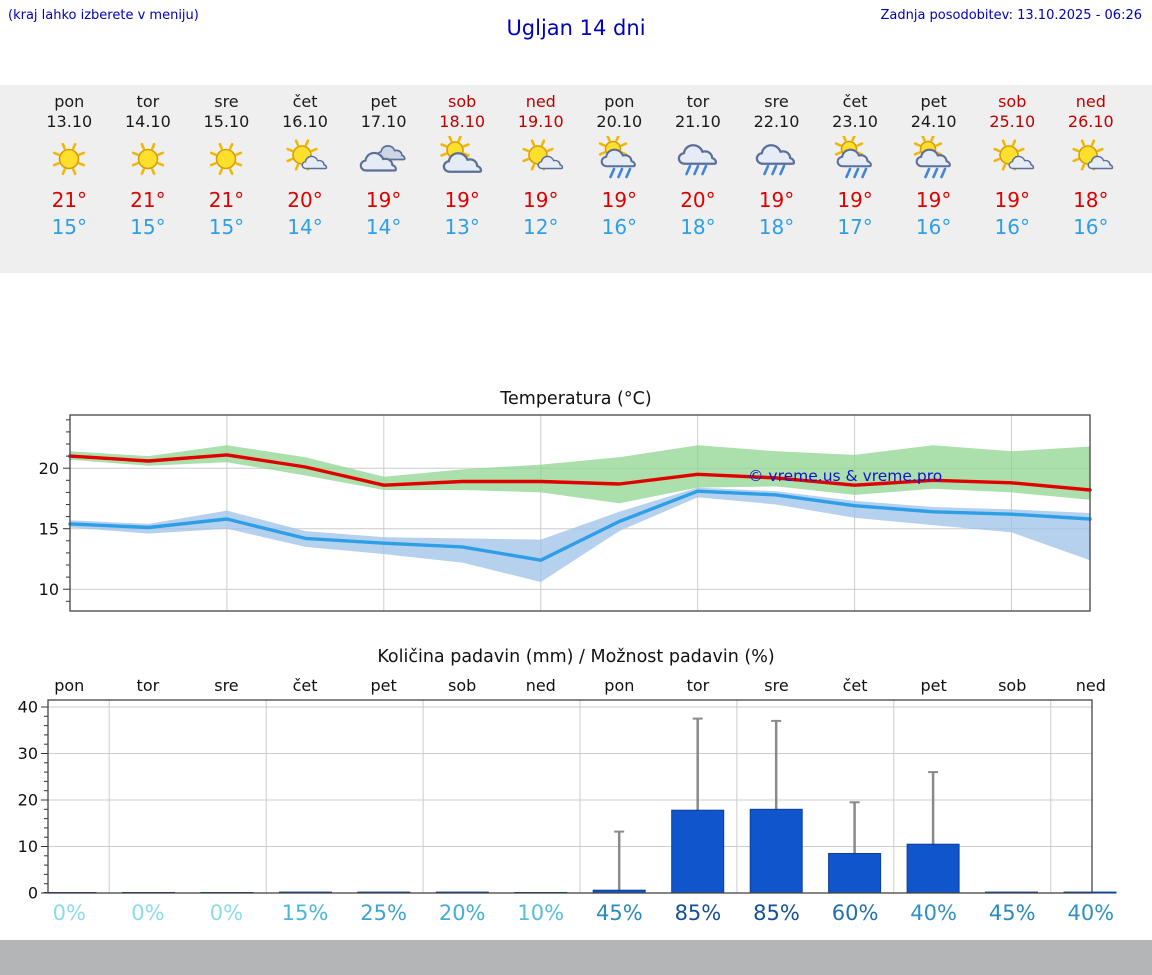  What do you see at coordinates (462, 158) in the screenshot?
I see `partly-cloudy-icon` at bounding box center [462, 158].